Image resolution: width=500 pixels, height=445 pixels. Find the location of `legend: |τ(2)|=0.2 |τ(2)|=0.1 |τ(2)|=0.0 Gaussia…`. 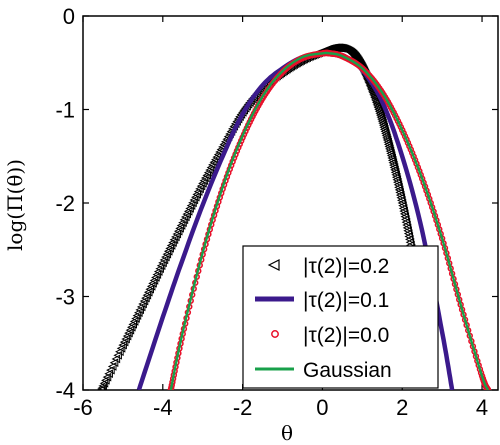

legend: |τ(2)|=0.2 |τ(2)|=0.1 |τ(2)|=0.0 Gaussia… is located at coordinates (340, 317).